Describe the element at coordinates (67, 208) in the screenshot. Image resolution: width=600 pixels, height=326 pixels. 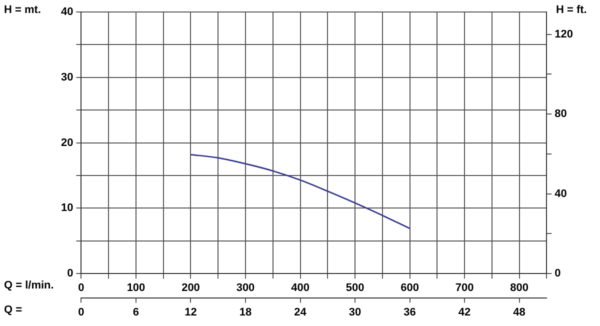
I see `y-tick-label: 10` at that location.